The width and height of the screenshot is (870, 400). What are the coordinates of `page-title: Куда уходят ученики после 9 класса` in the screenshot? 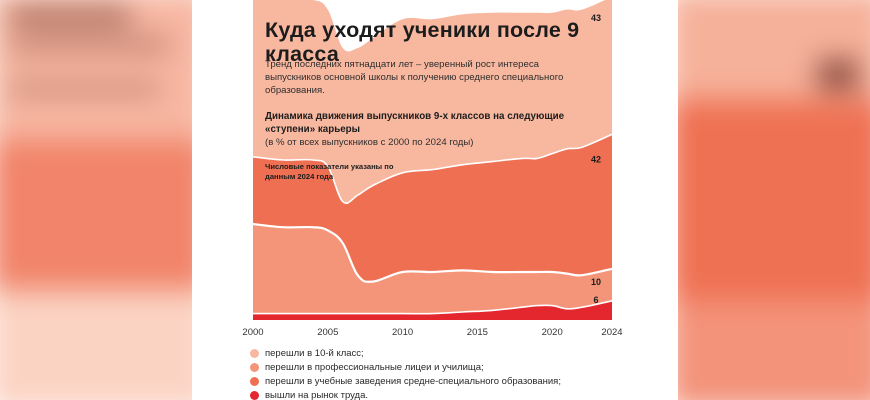 It's located at (422, 42).